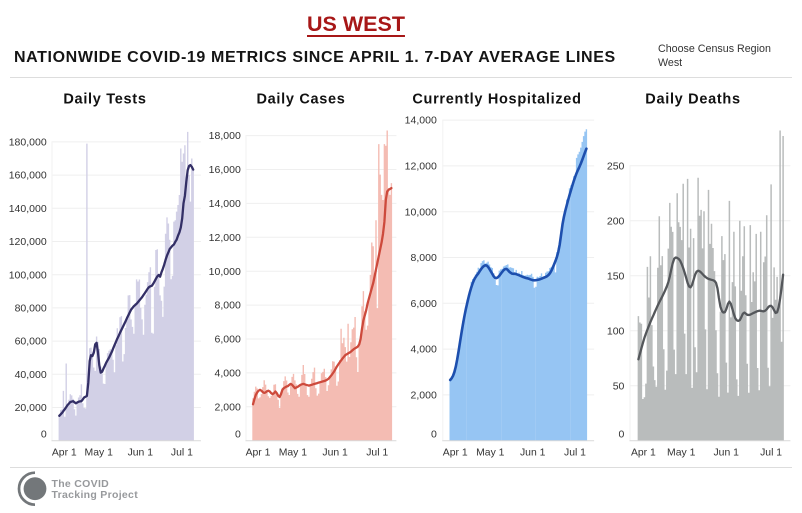 The image size is (802, 513). Describe the element at coordinates (616, 276) in the screenshot. I see `svg-text: 150` at that location.